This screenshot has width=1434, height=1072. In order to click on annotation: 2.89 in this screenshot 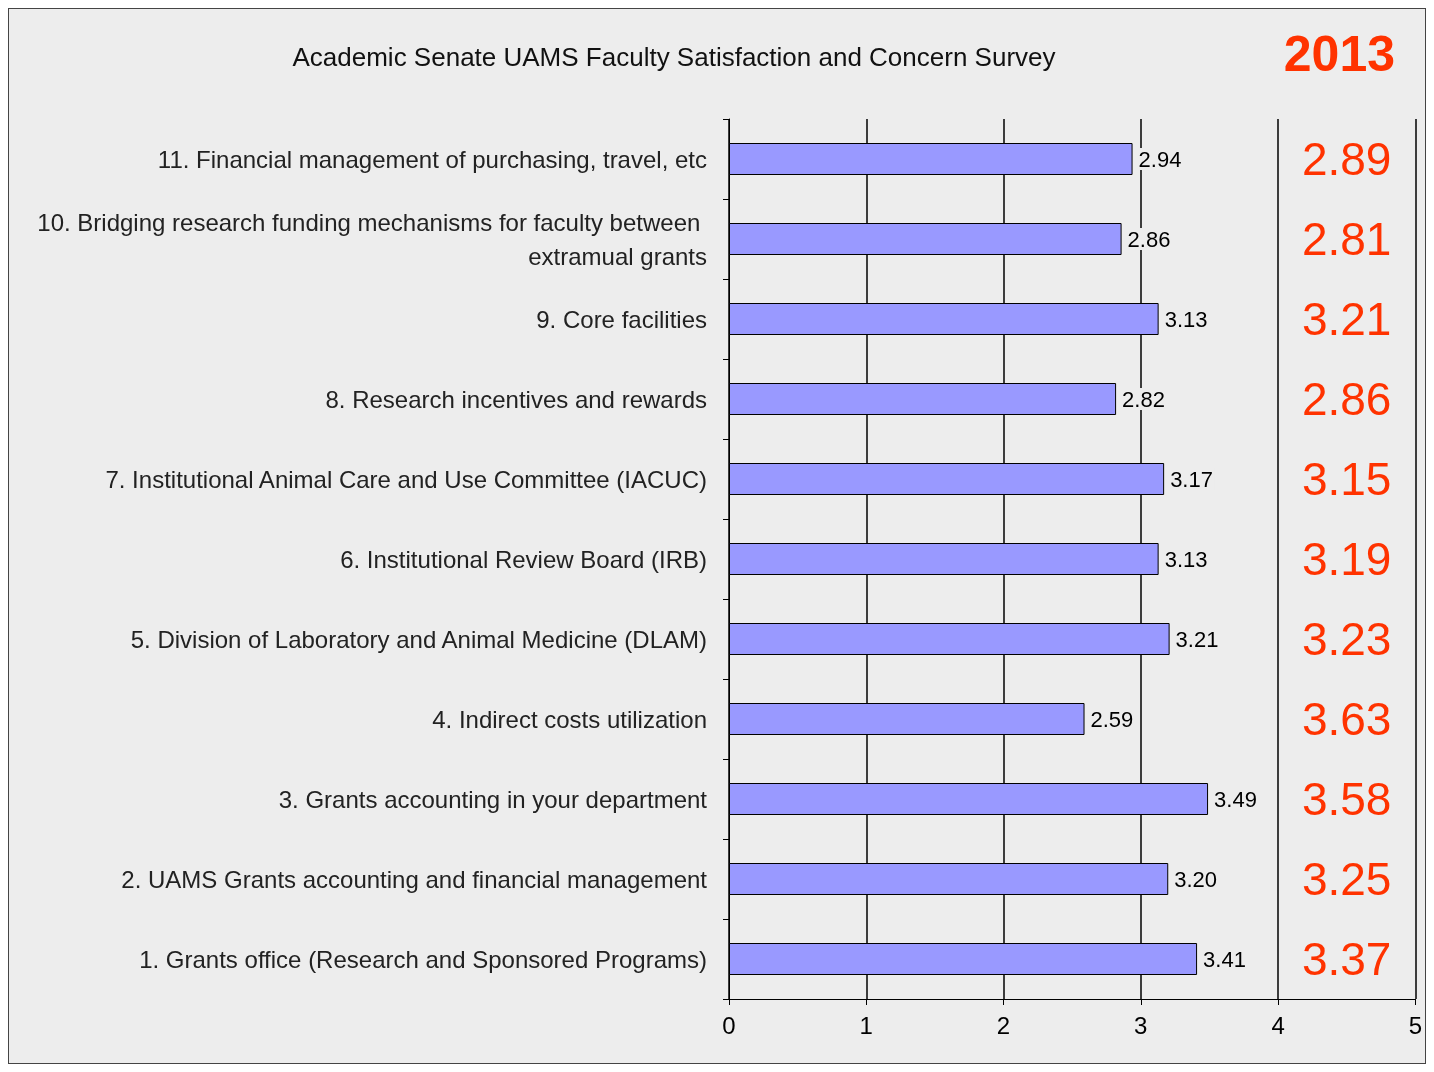, I will do `click(1346, 159)`.